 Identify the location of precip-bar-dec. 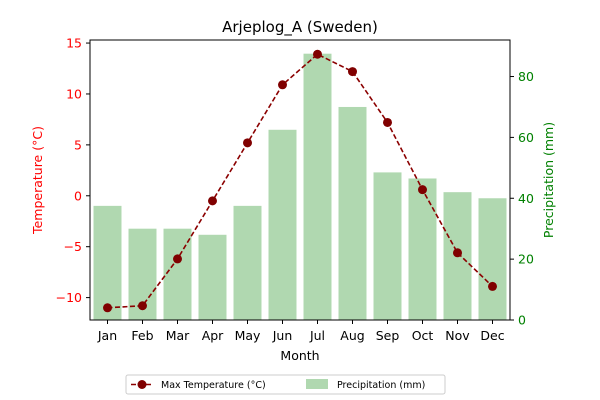
(492, 259).